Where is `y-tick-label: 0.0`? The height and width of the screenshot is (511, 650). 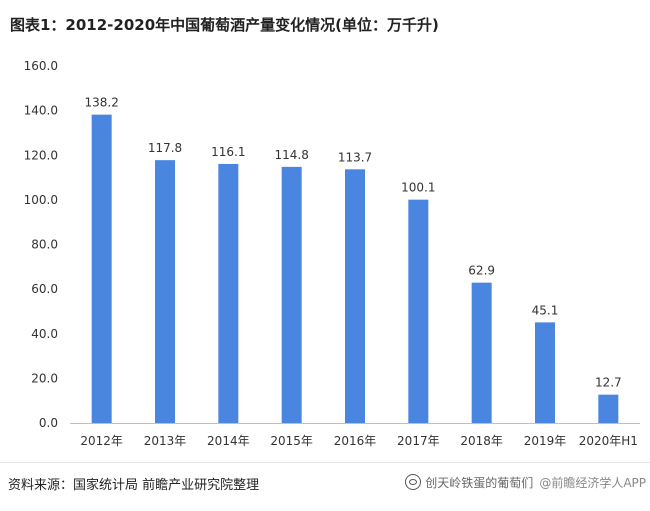
y-tick-label: 0.0 is located at coordinates (48, 423).